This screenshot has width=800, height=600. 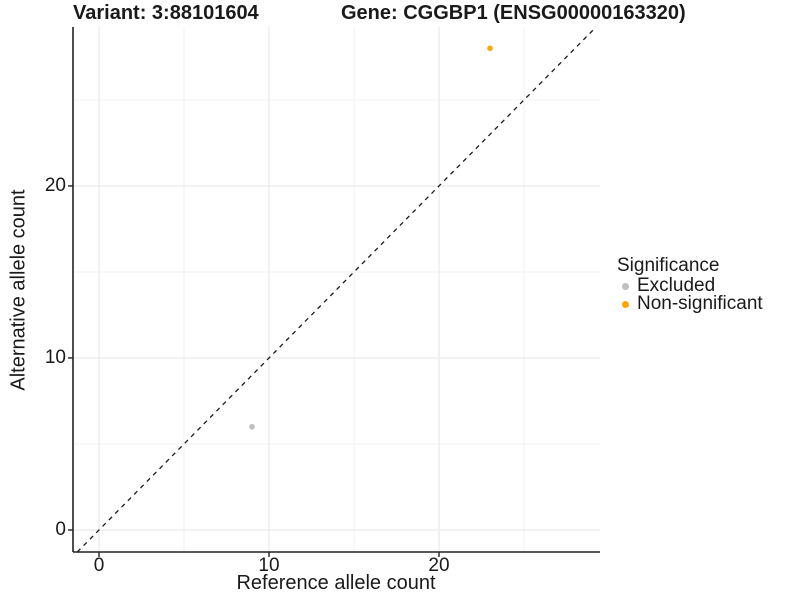 What do you see at coordinates (336, 583) in the screenshot?
I see `x-axis-title: Reference allele count` at bounding box center [336, 583].